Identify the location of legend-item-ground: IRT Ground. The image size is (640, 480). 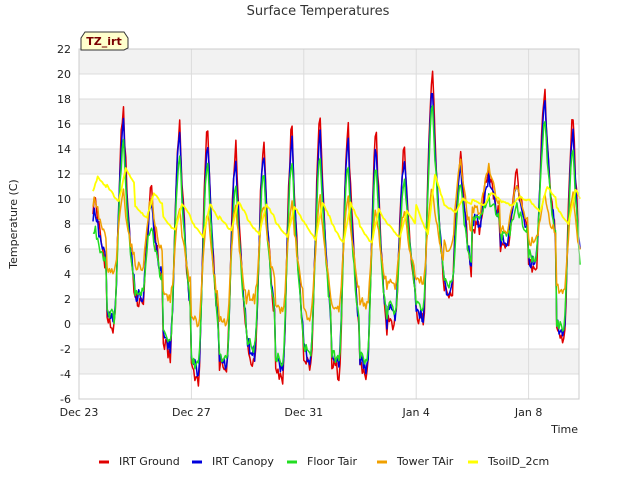
(139, 461).